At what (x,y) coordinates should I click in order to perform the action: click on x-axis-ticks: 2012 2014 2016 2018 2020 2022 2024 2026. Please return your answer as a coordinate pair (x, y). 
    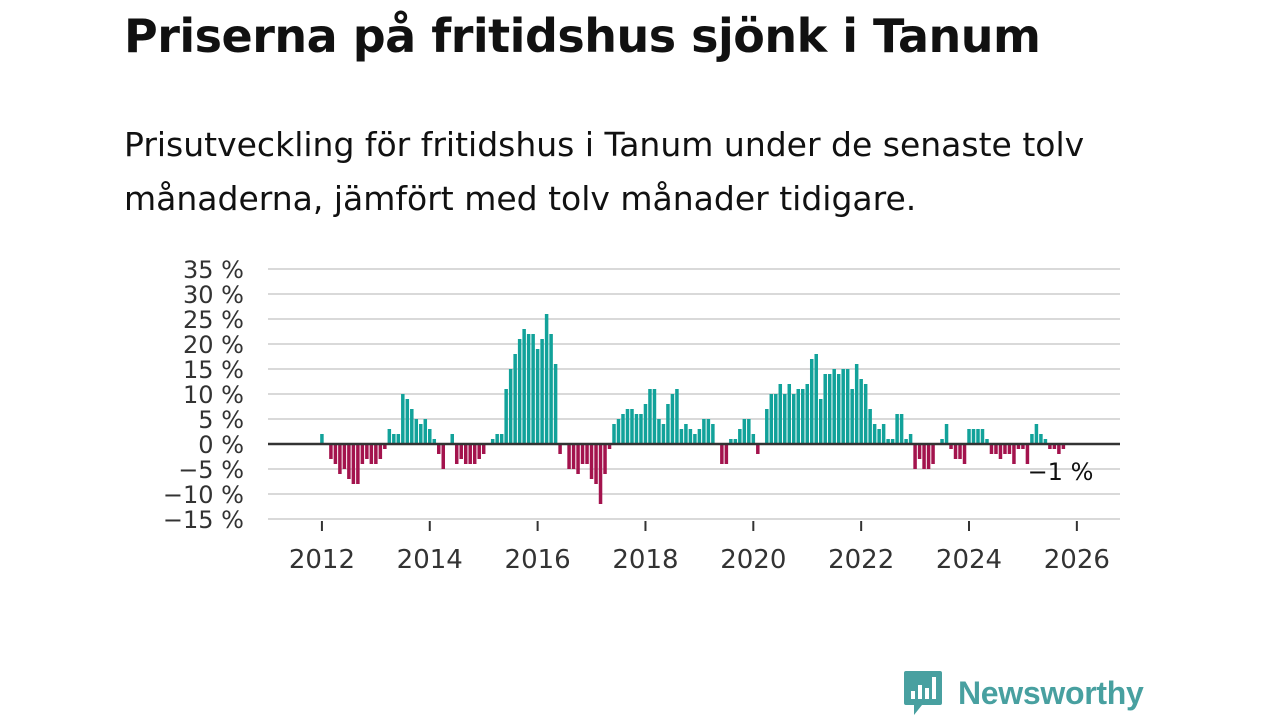
    Looking at the image, I should click on (699, 548).